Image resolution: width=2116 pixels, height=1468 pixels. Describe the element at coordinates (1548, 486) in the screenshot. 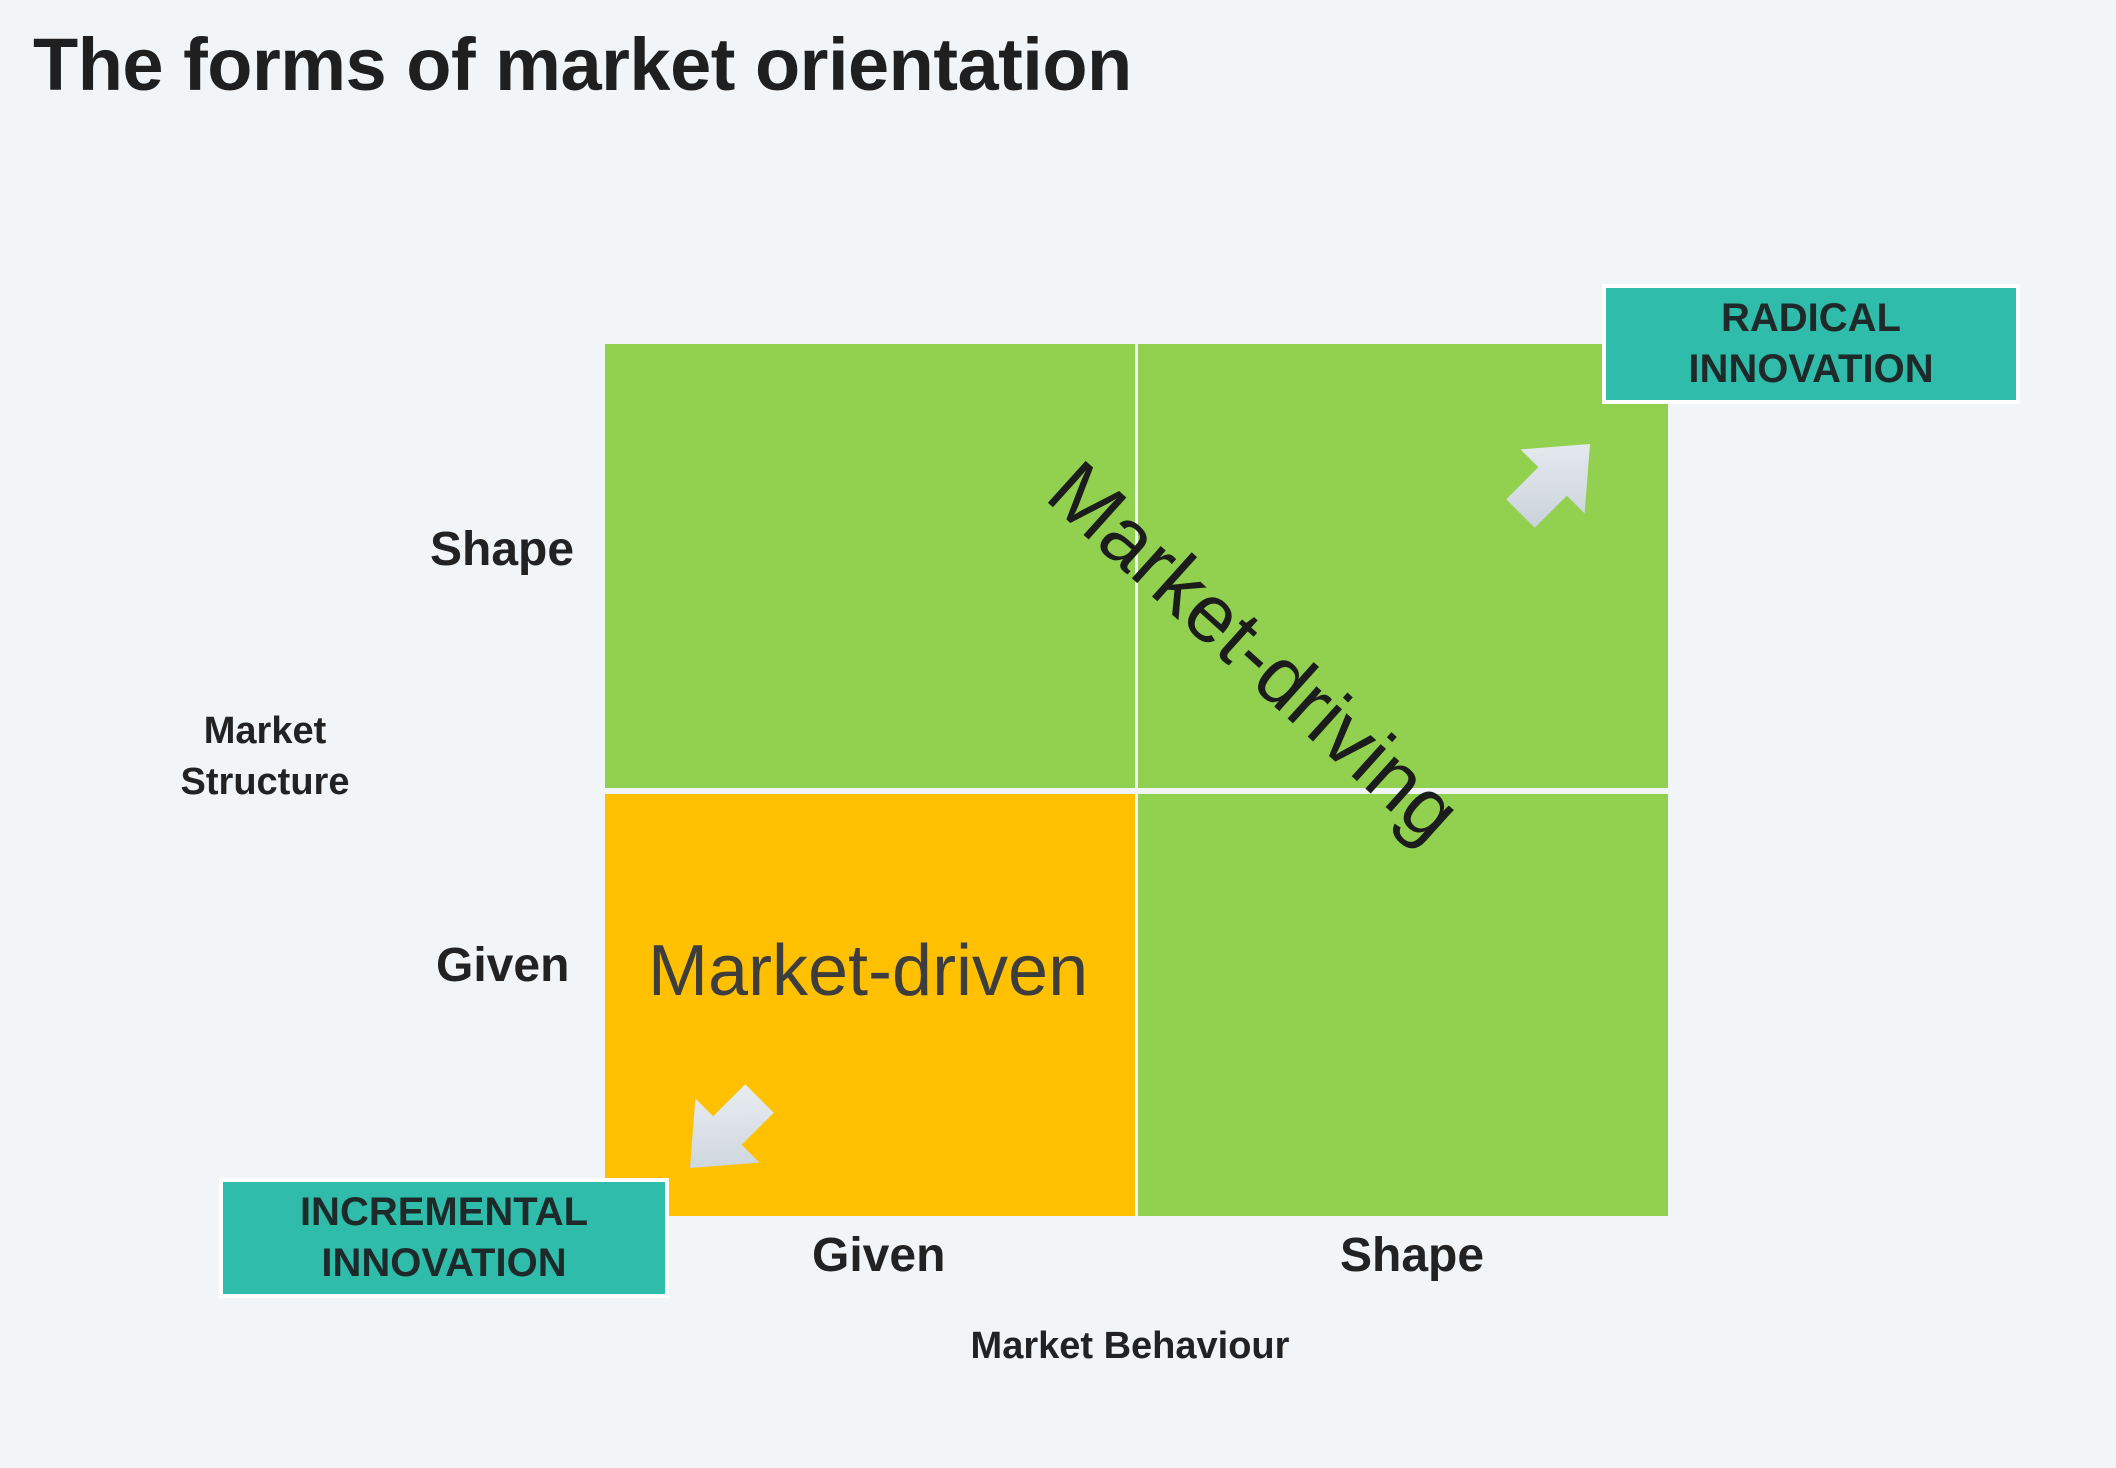

I see `arrow-up-right-icon` at that location.